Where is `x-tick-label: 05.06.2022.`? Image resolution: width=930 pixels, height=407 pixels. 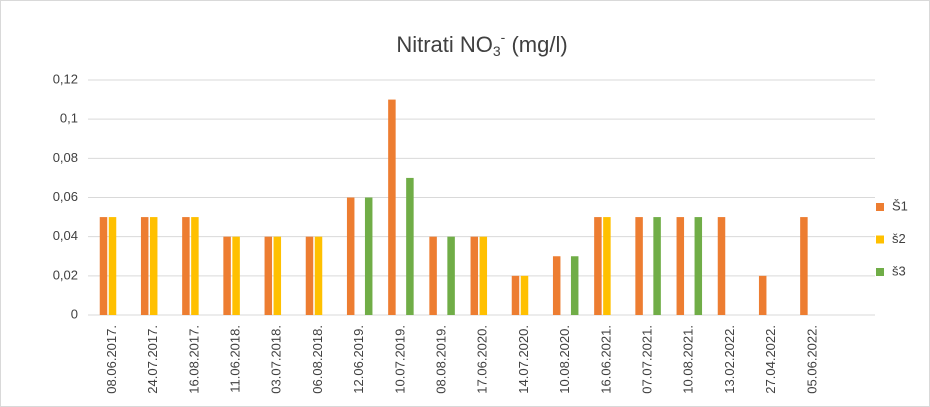 x-tick-label: 05.06.2022. is located at coordinates (811, 359).